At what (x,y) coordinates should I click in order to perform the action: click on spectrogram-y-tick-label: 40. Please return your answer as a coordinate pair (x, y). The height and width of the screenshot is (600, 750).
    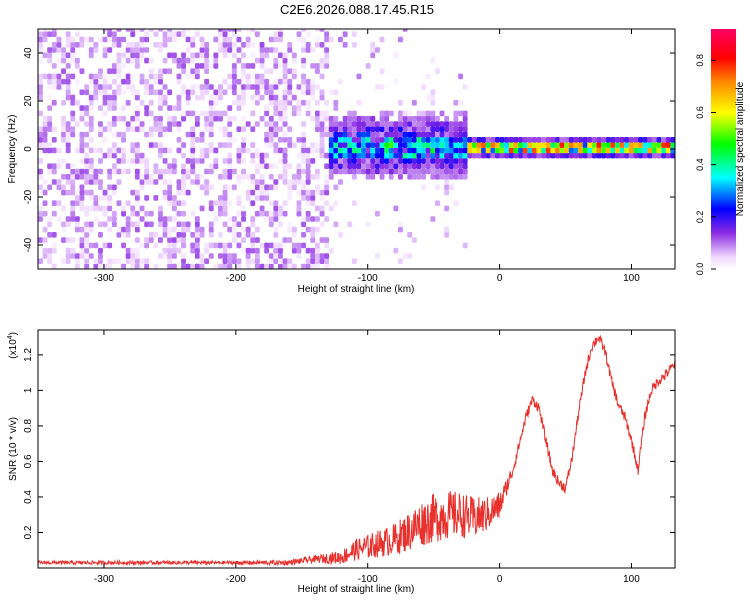
    Looking at the image, I should click on (28, 53).